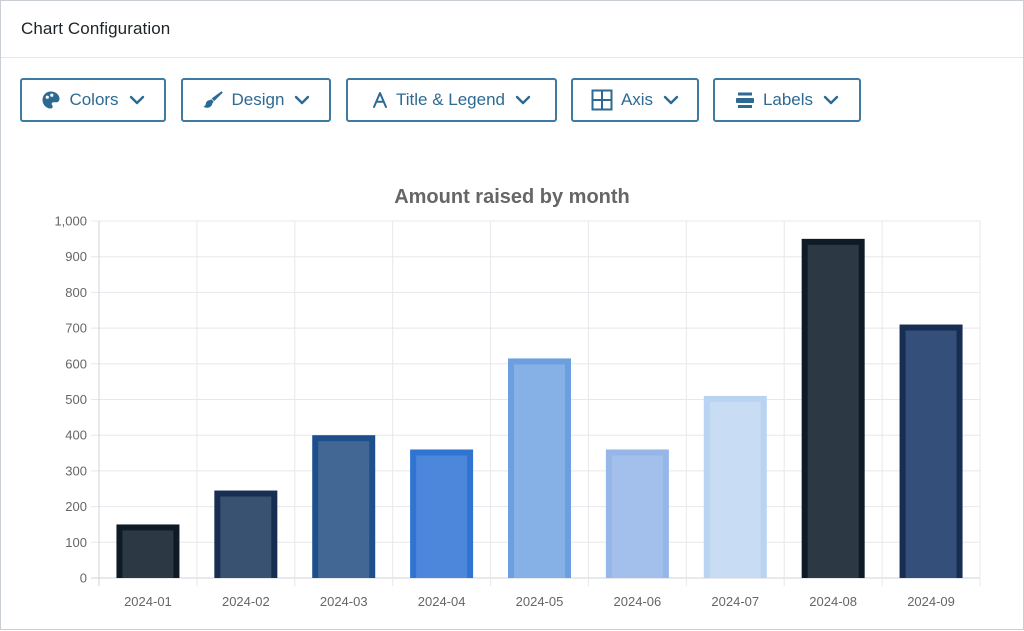  Describe the element at coordinates (96, 28) in the screenshot. I see `panel-title: Chart Configuration` at that location.